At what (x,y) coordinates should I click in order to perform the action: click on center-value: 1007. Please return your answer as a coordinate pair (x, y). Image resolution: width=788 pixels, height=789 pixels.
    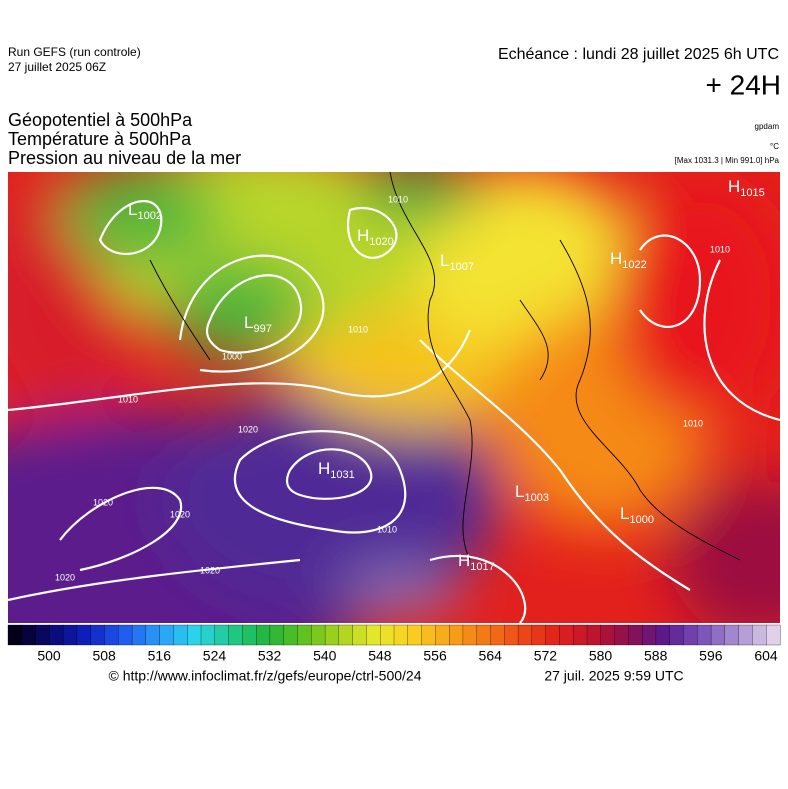
    Looking at the image, I should click on (461, 267).